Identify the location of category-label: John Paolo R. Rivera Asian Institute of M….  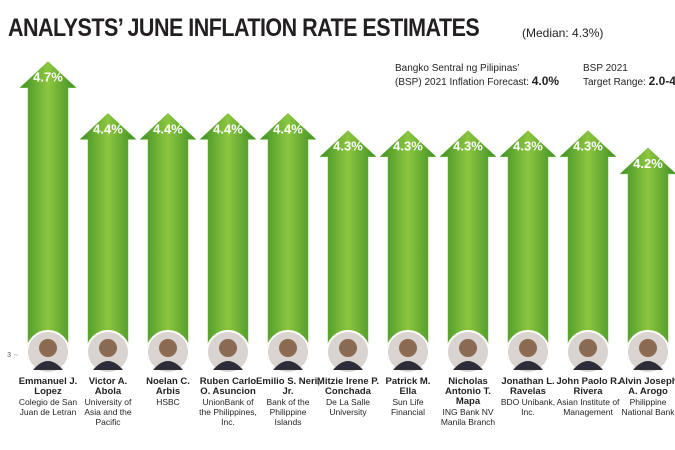
(588, 397).